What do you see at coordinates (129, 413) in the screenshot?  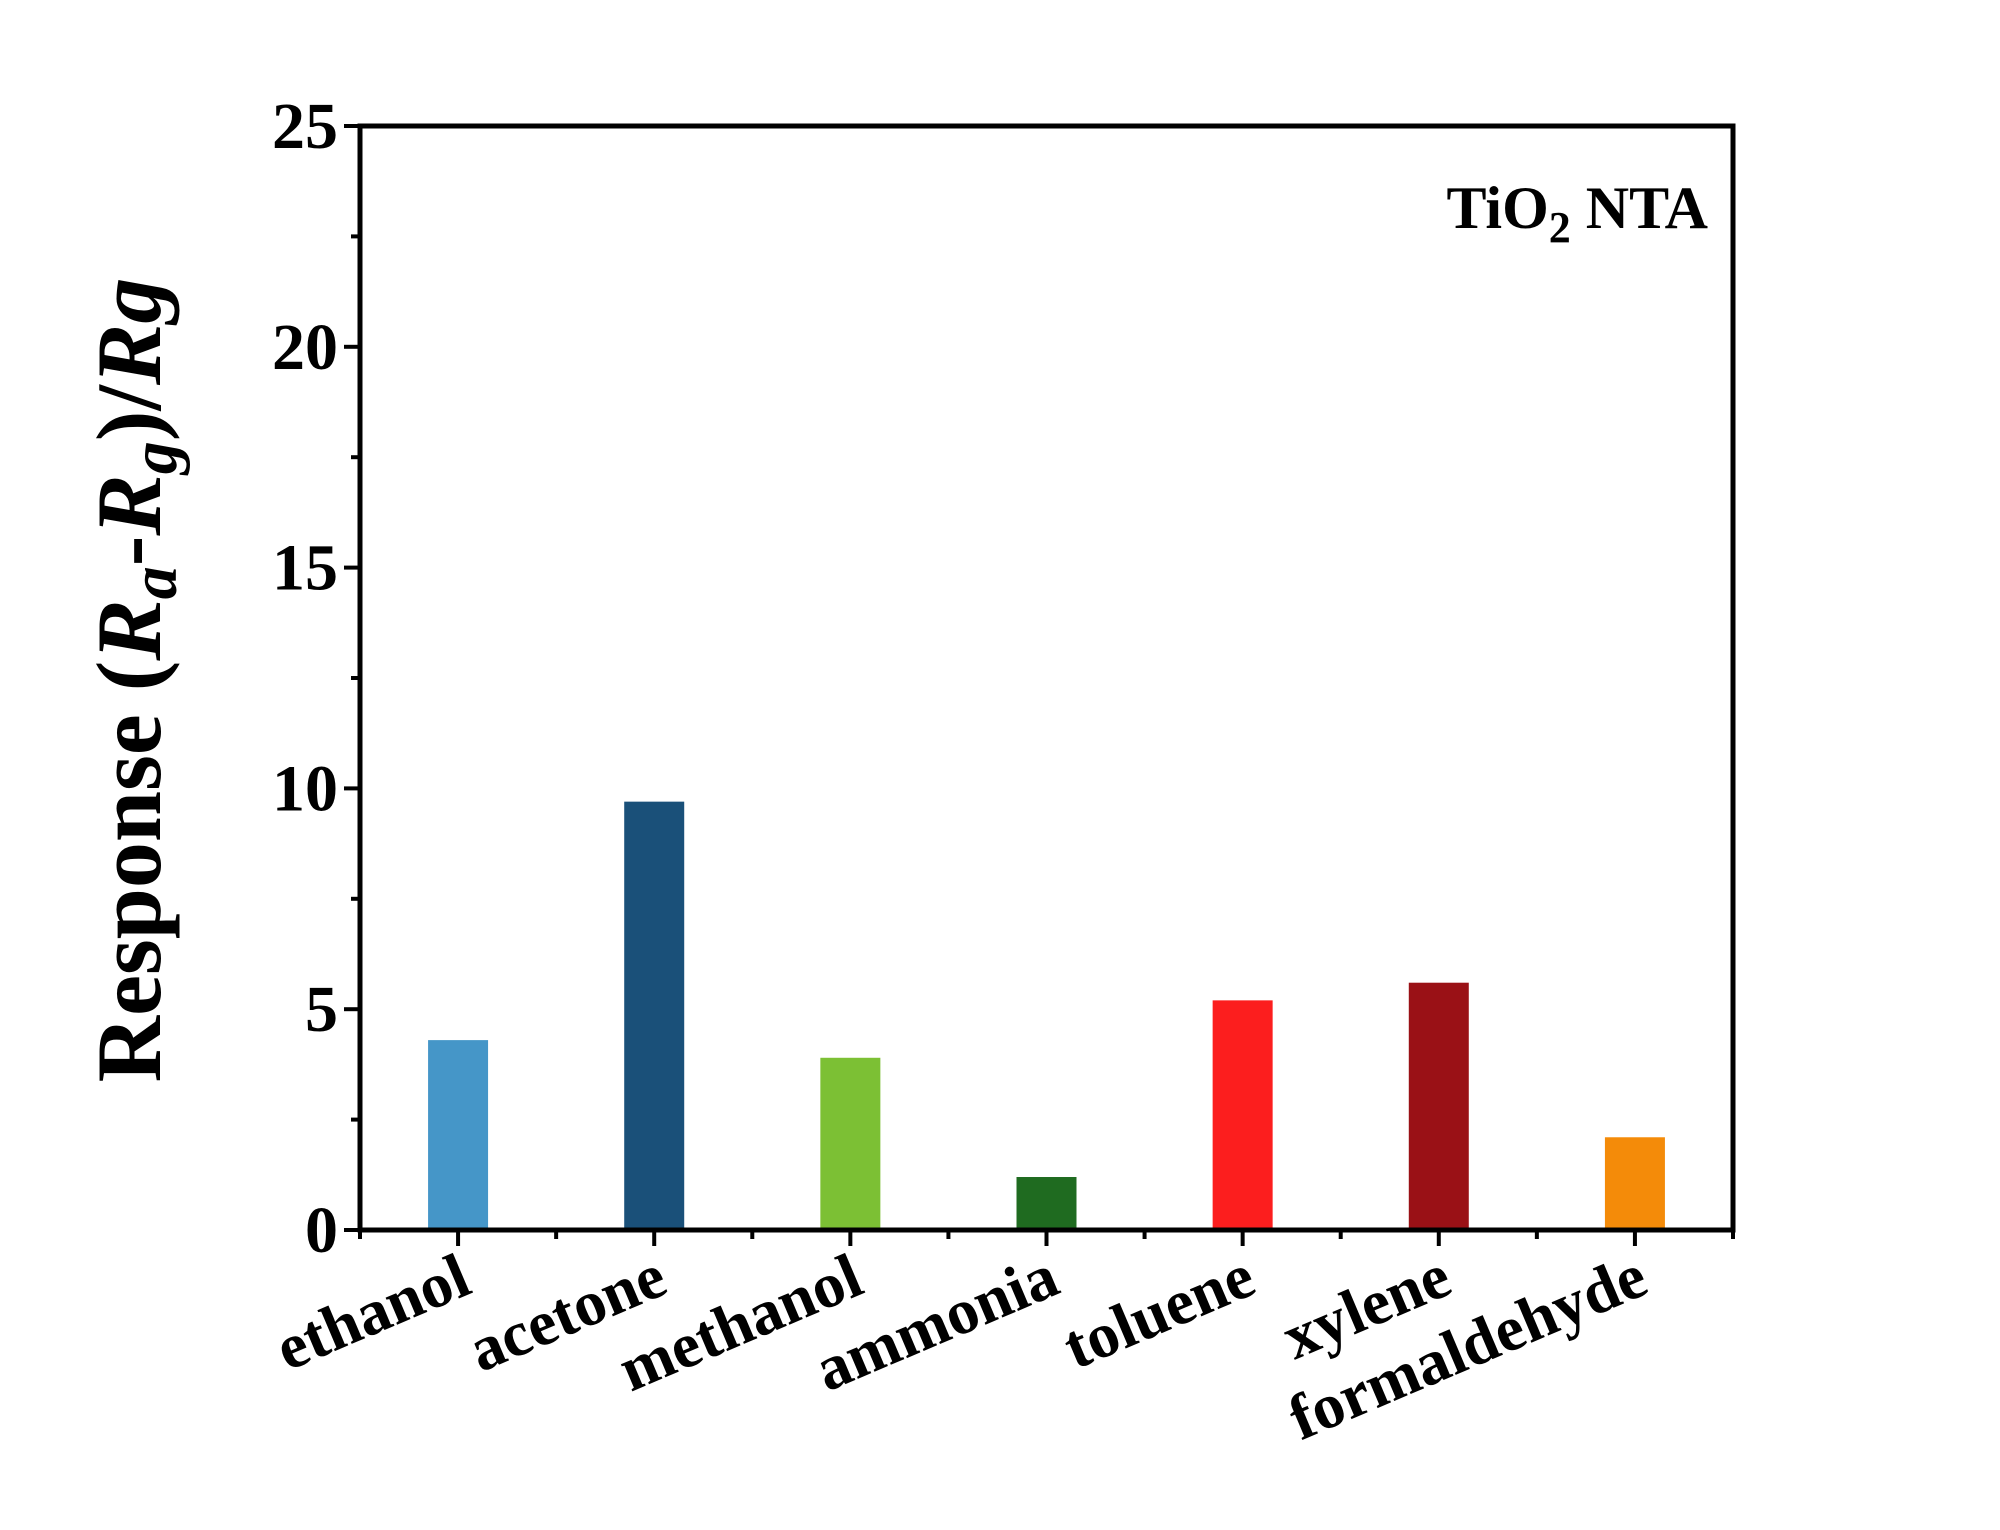 I see `ylabel-close: )/` at bounding box center [129, 413].